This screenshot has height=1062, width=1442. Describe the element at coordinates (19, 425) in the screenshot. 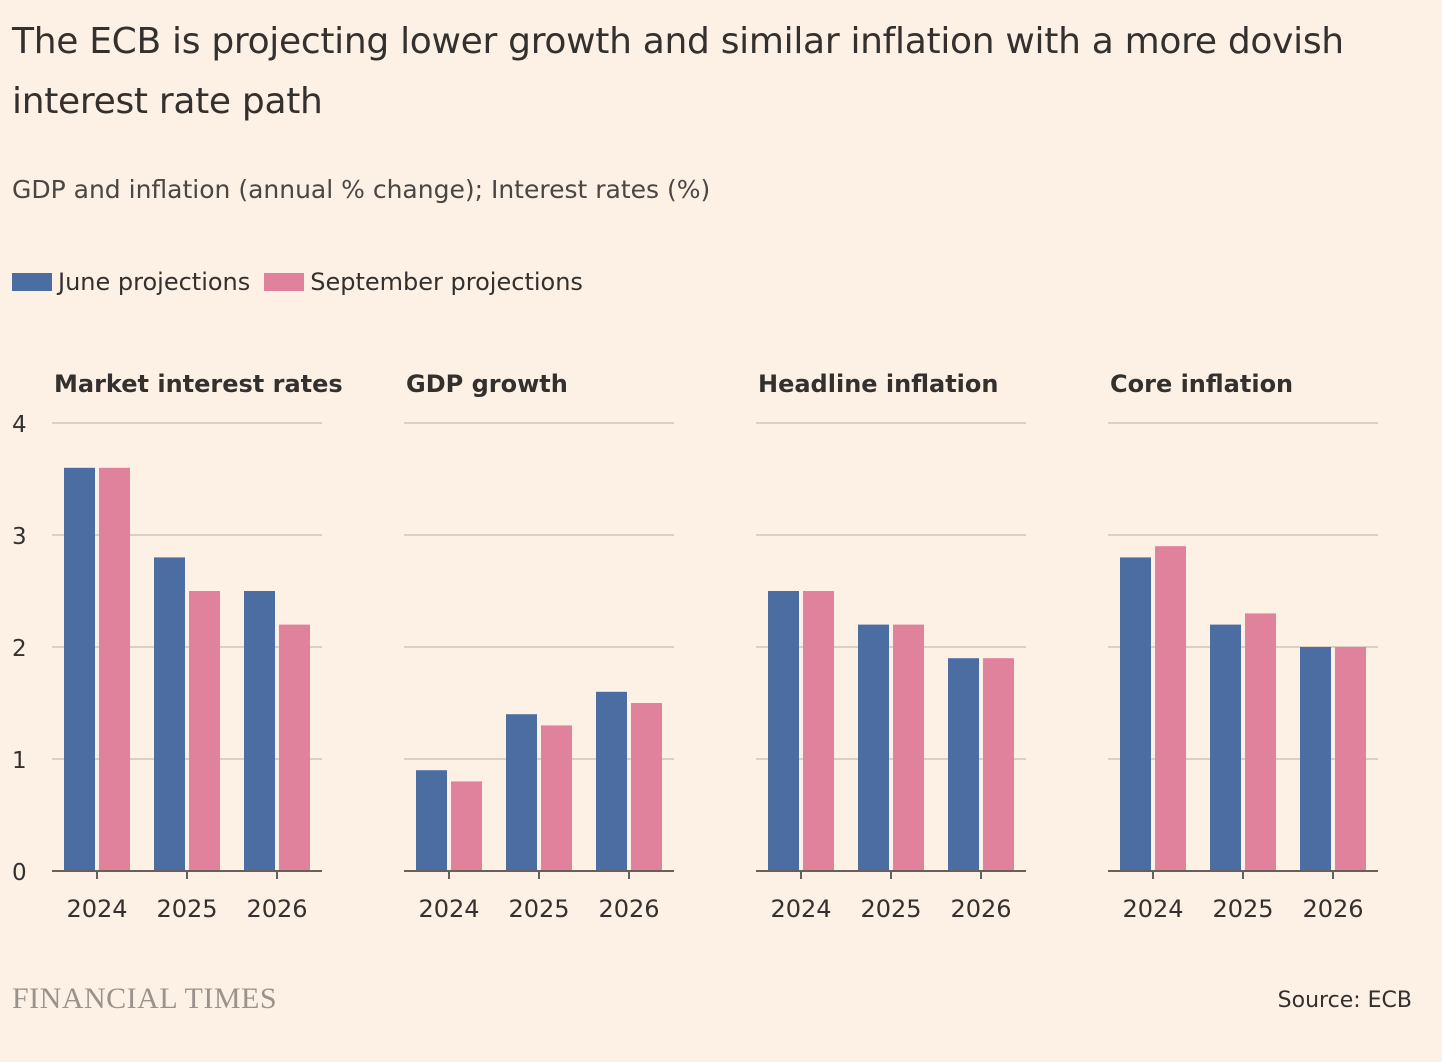

I see `y-tick-label: 4` at that location.